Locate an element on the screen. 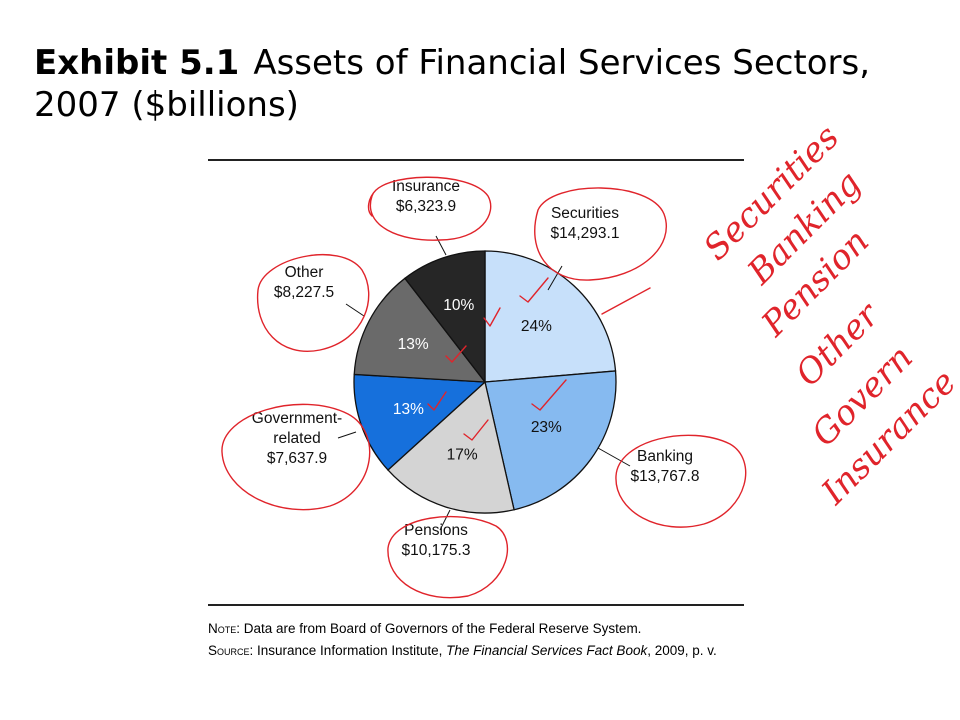 The height and width of the screenshot is (720, 960). slice-value-label: $6,323.9 is located at coordinates (426, 206).